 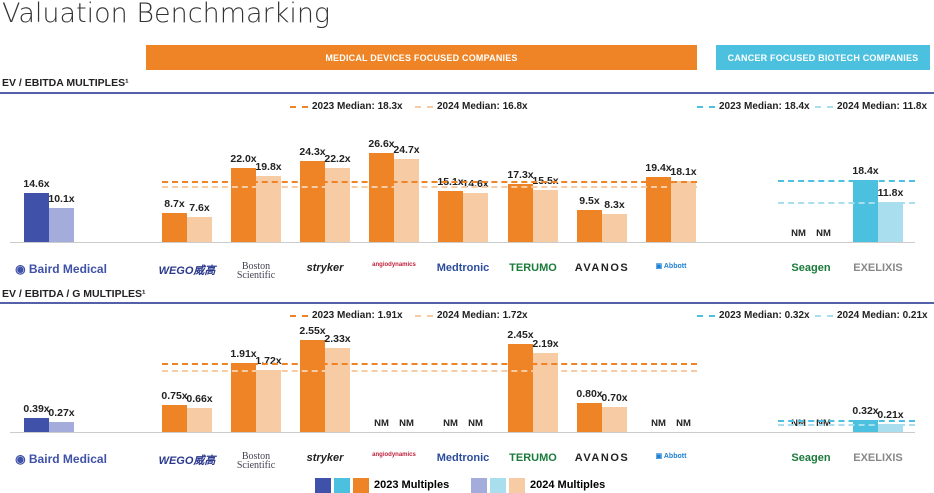 I want to click on median-legend-biotech-2024: 2024 Median: 11.8x, so click(x=871, y=106).